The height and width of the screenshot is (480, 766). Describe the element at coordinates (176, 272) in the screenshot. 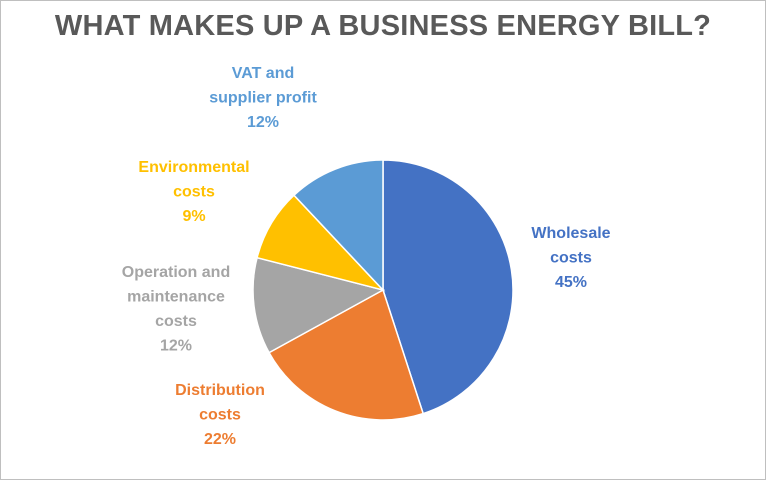

I see `data-label-line: Operation and` at that location.